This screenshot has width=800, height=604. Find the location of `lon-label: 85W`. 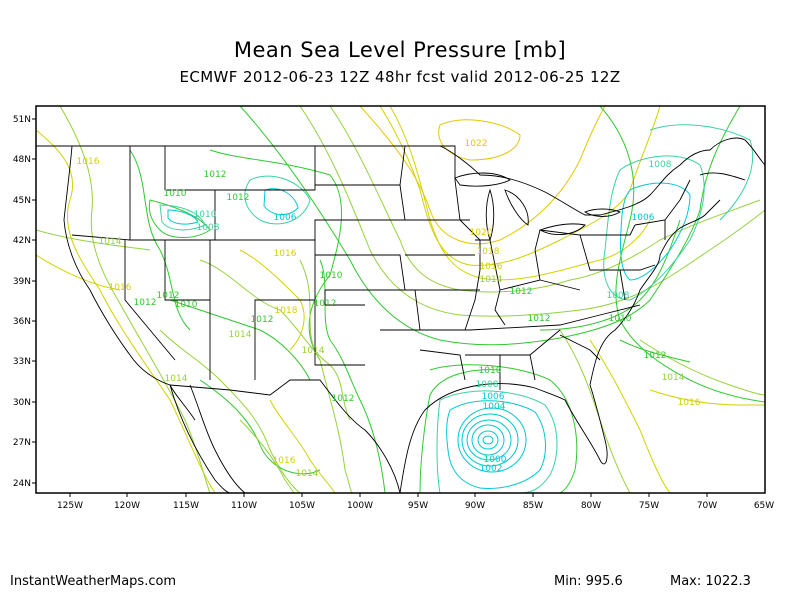

lon-label: 85W is located at coordinates (533, 506).